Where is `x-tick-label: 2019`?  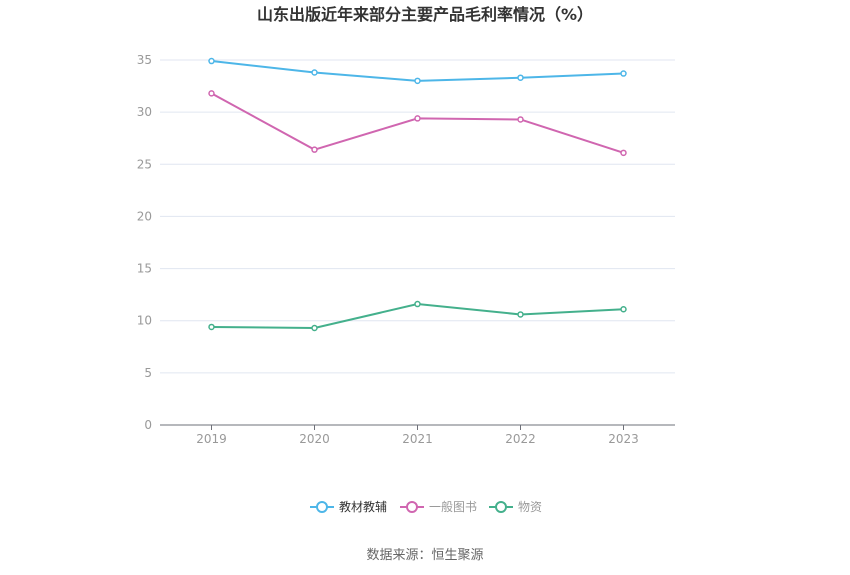 x-tick-label: 2019 is located at coordinates (211, 439).